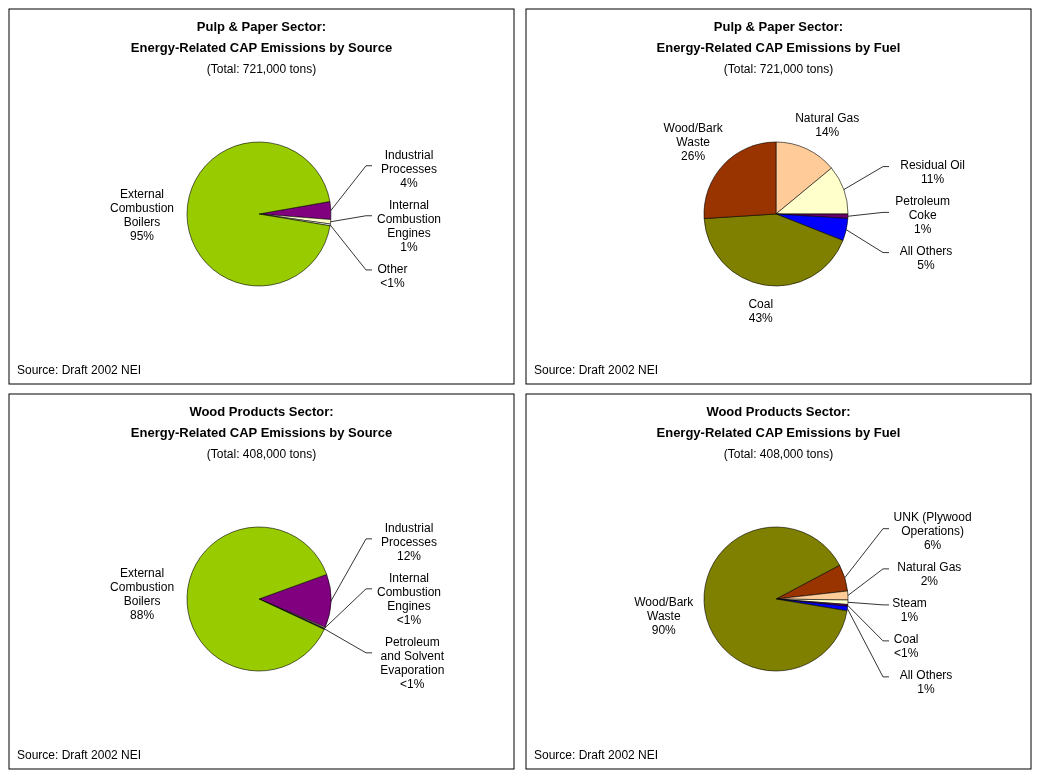 Image resolution: width=1042 pixels, height=778 pixels. Describe the element at coordinates (778, 422) in the screenshot. I see `chart-title: Wood Products Sector: Energy-Related CAP Emissions by Fuel` at that location.